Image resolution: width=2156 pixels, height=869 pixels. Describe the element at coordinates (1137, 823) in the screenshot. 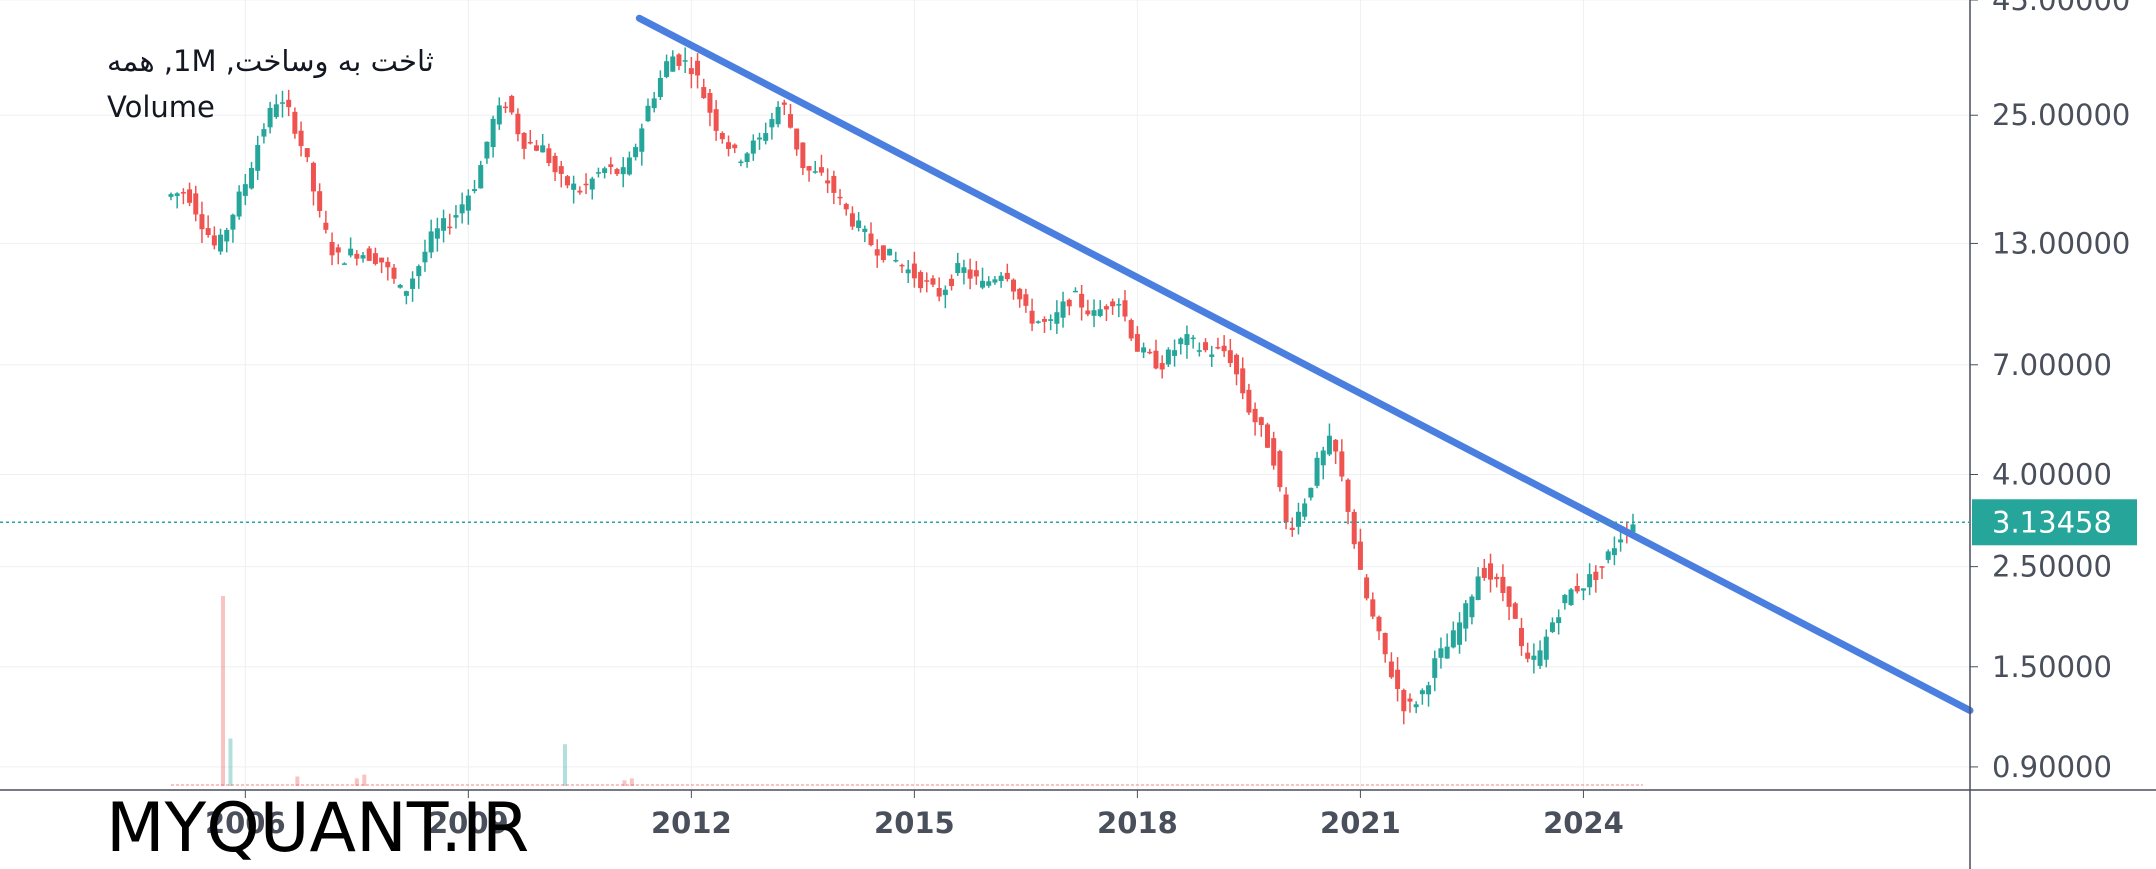

I see `x-tick-label: 2018` at that location.